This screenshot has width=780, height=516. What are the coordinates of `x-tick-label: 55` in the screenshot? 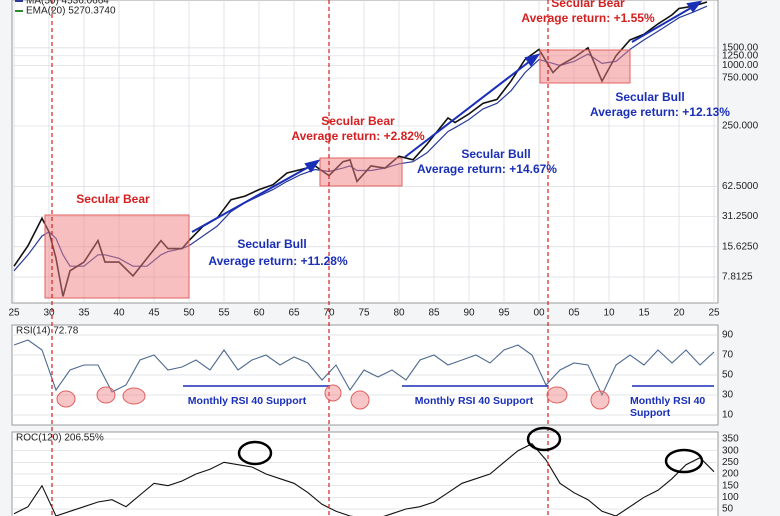 It's located at (224, 313).